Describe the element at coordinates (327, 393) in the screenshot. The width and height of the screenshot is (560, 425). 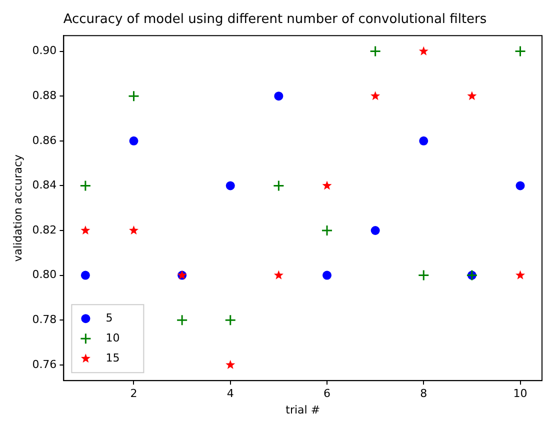
I see `x-tick-label: 6` at that location.